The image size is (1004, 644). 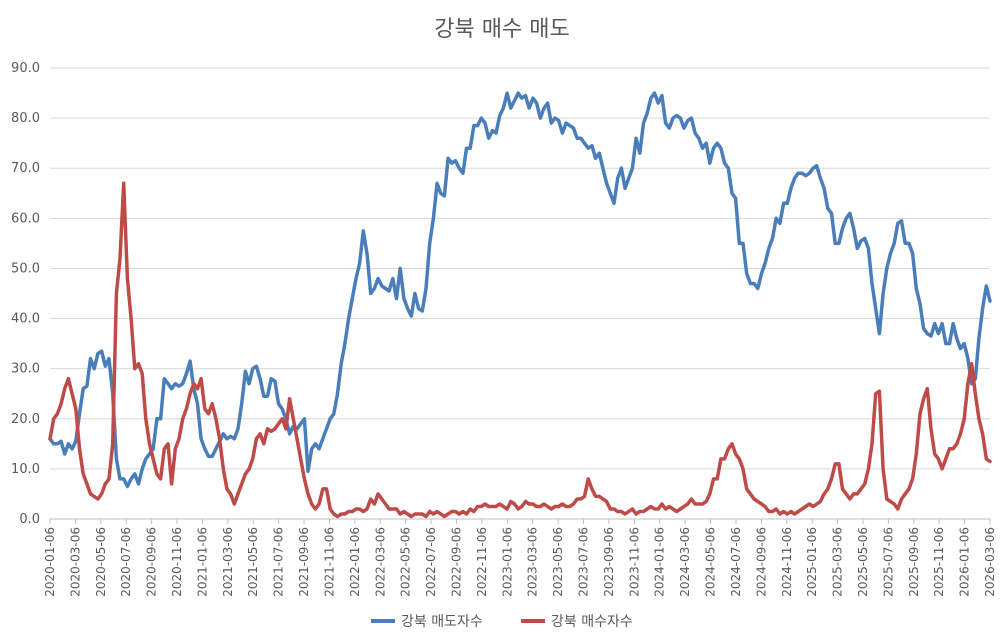 I want to click on y-axis-ticks: 0.0 10.0 20.0 30.0 40.0 50.0 60.0 70.0 80.0 90.0, so click(x=25, y=294).